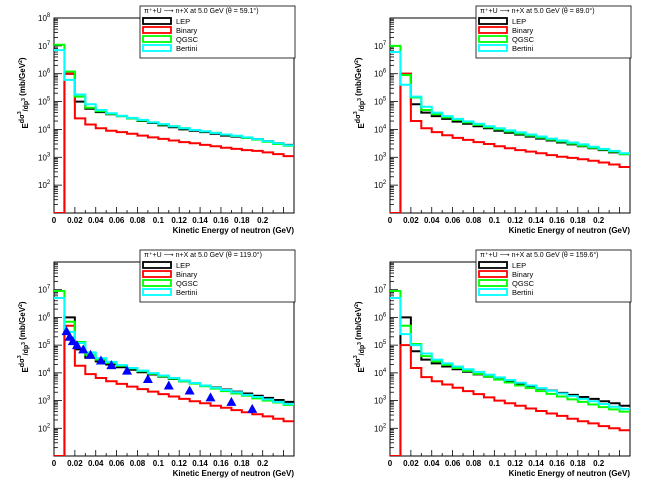  I want to click on legend-label: Binary, so click(523, 274).